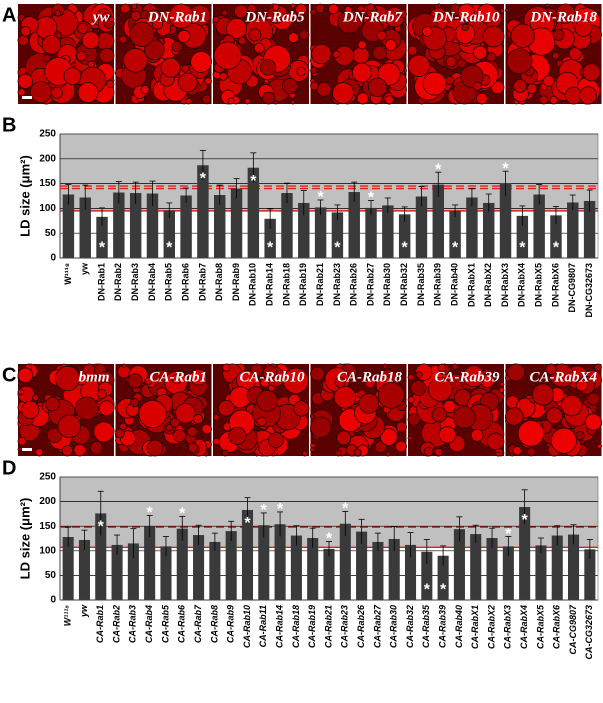 This screenshot has width=603, height=703. I want to click on y-tick-label: 0, so click(53, 600).